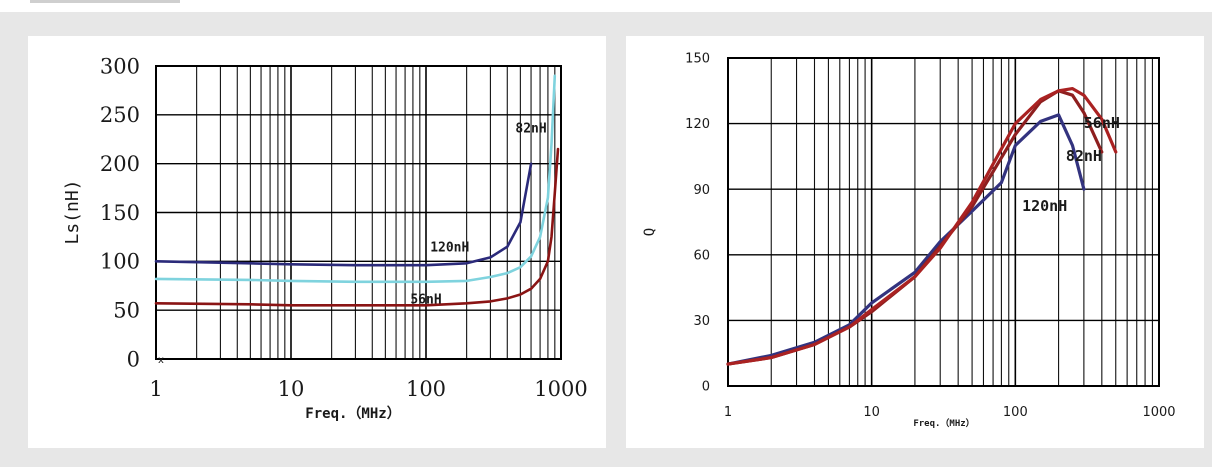  What do you see at coordinates (701, 190) in the screenshot?
I see `y-tick-label: 90` at bounding box center [701, 190].